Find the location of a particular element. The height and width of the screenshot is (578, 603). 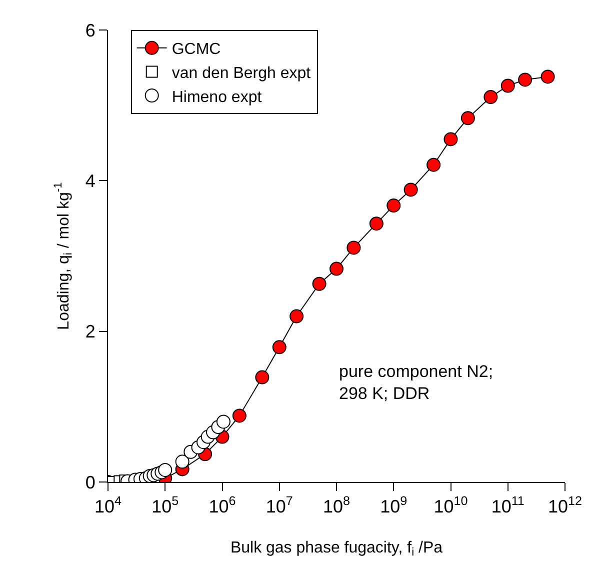

legend-label: GCMC is located at coordinates (196, 49).